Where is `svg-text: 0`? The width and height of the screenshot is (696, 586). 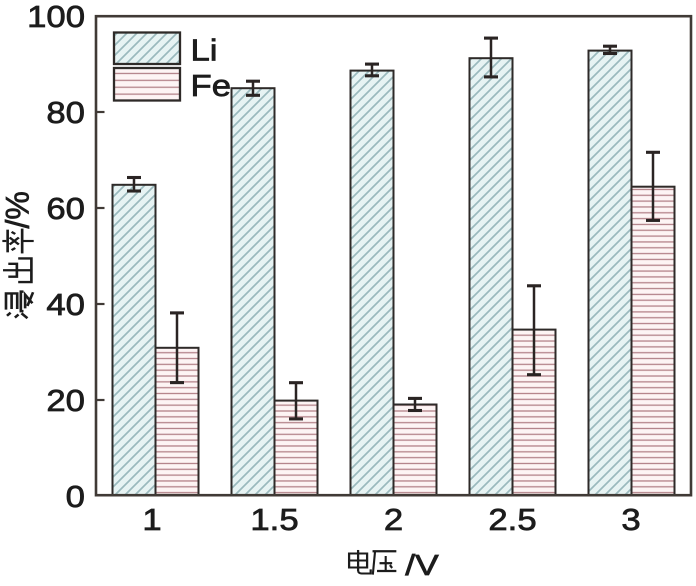 svg-text: 0 is located at coordinates (75, 496).